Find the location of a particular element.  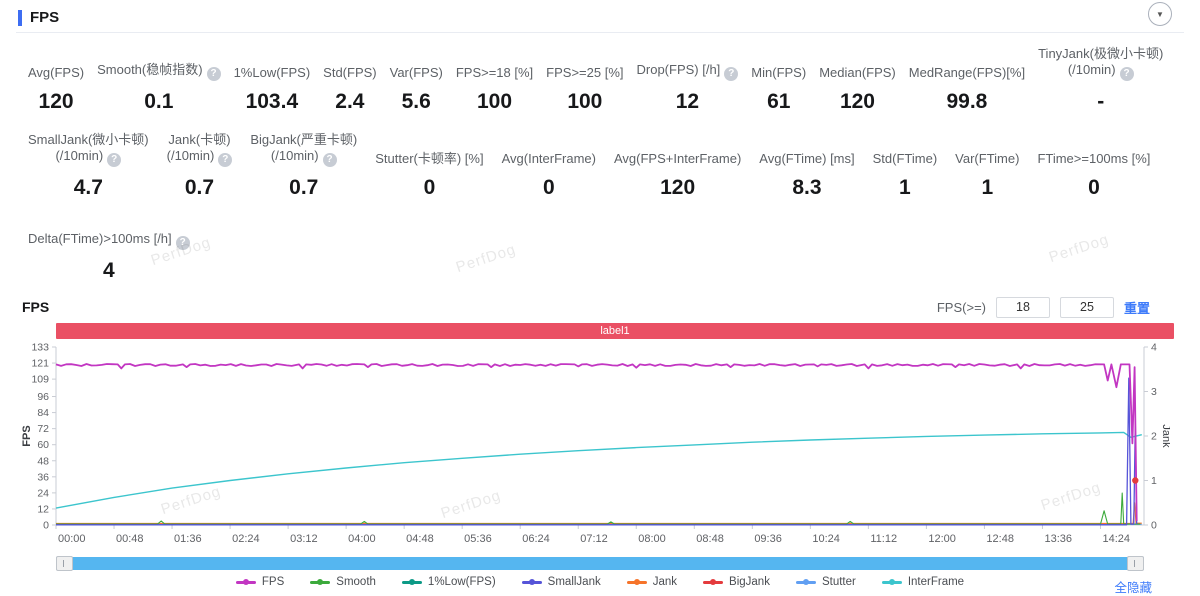

legend-label: Jank is located at coordinates (665, 582).